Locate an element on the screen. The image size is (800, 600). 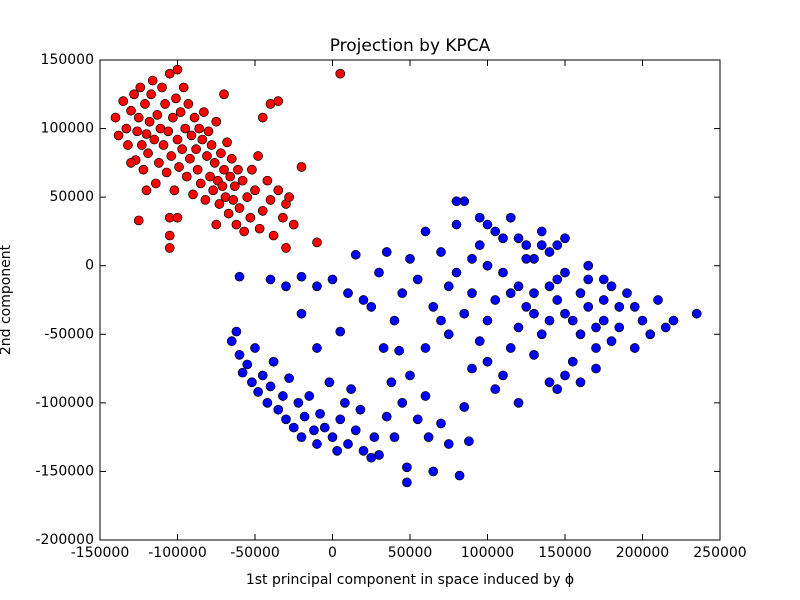
x-tick-label: 50000 is located at coordinates (410, 553).